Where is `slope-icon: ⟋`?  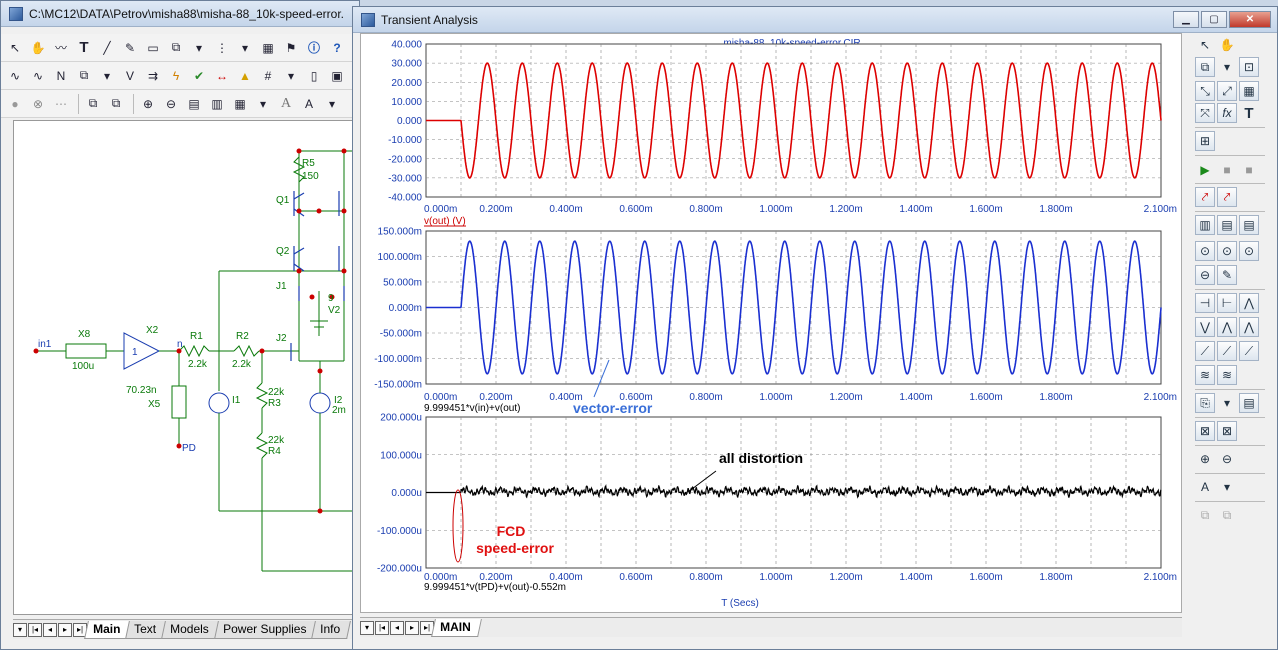
slope-icon: ⟋ is located at coordinates (1205, 351).